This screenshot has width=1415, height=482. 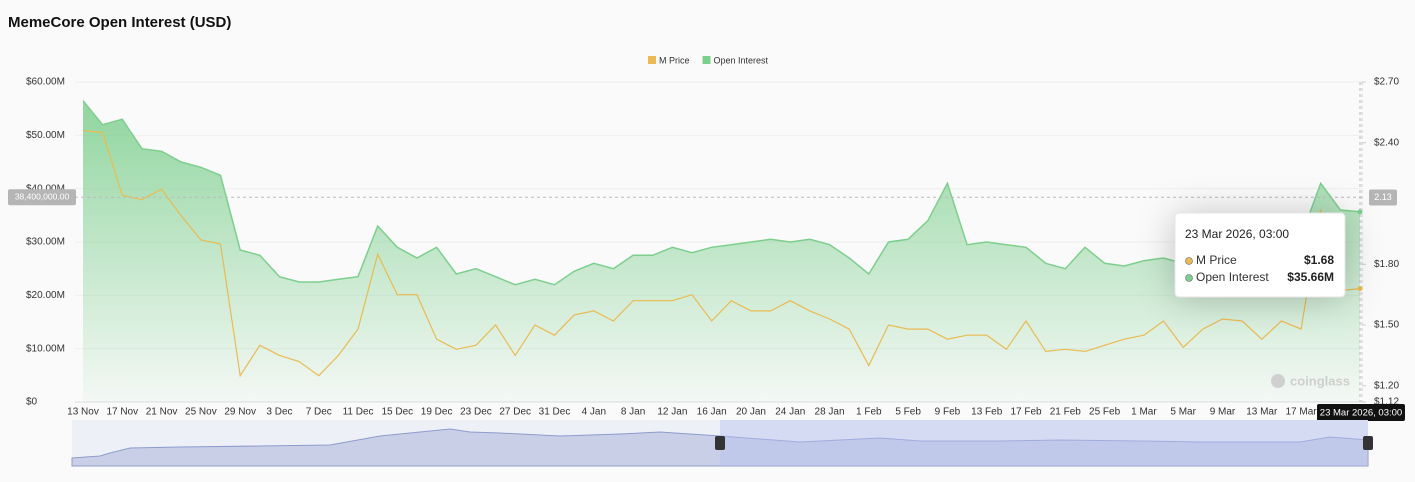 What do you see at coordinates (830, 412) in the screenshot?
I see `x-tick-label: 28 Jan` at bounding box center [830, 412].